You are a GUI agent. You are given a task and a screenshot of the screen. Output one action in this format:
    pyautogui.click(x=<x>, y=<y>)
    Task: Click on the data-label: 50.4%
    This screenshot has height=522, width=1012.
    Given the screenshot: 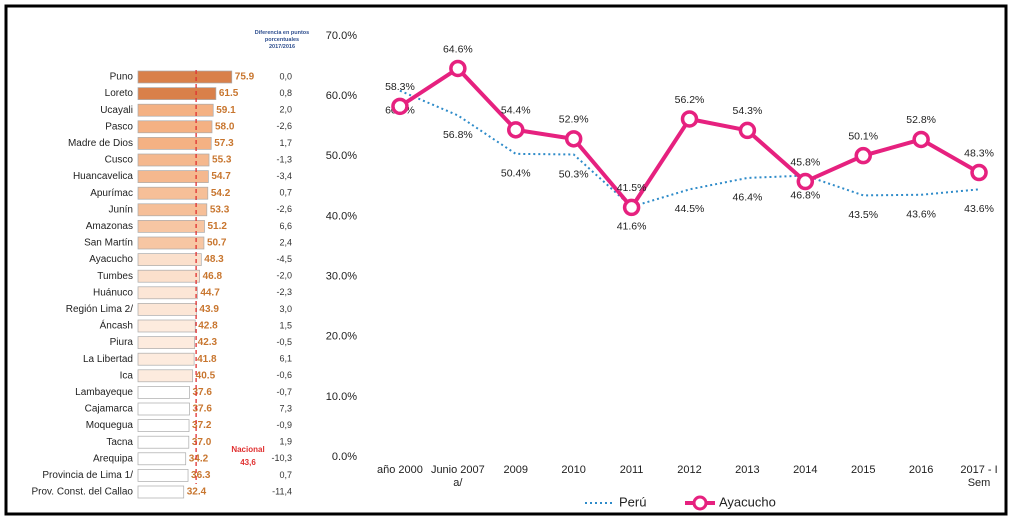 What is the action you would take?
    pyautogui.click(x=516, y=174)
    